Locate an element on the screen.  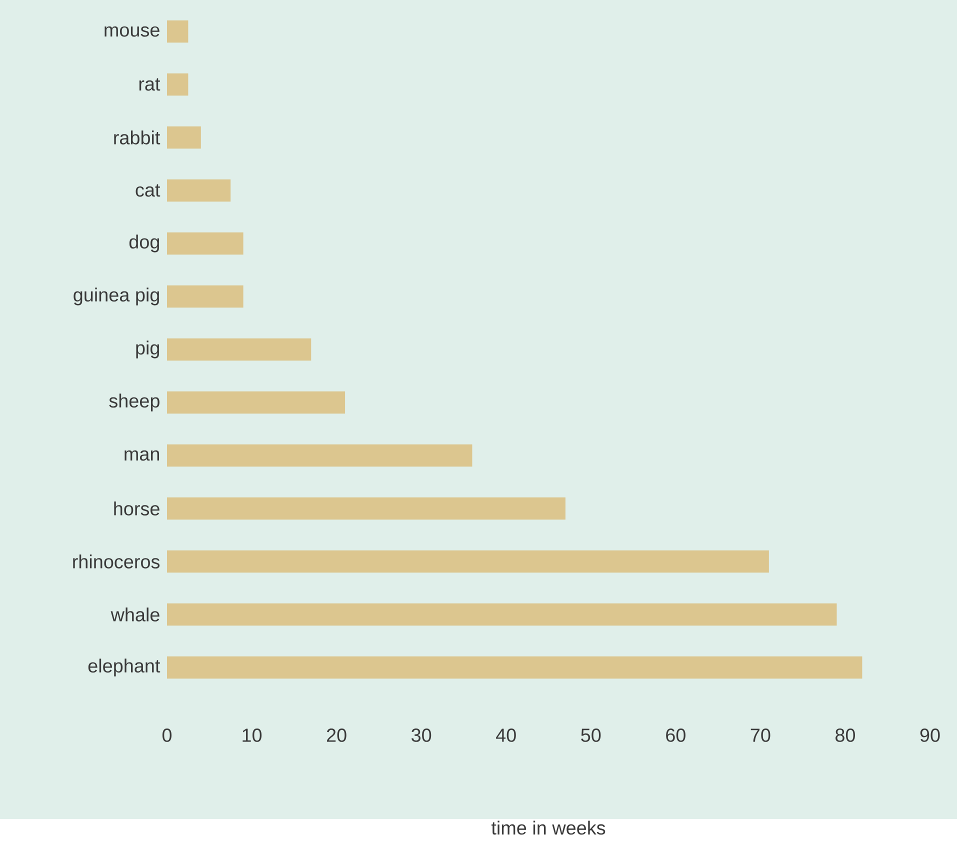
y-tick-label: cat is located at coordinates (148, 190).